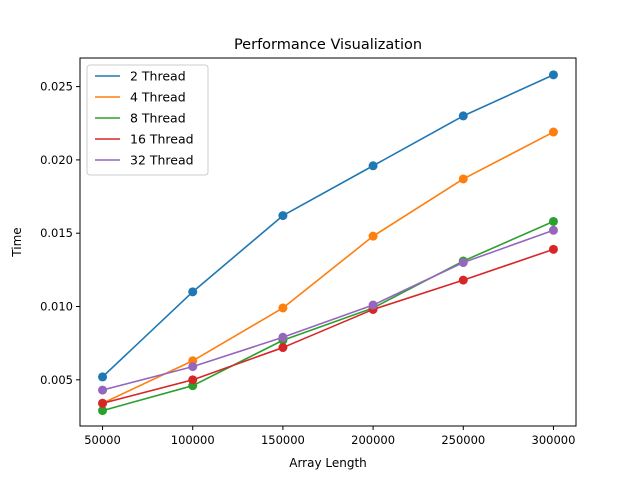 The height and width of the screenshot is (480, 640). I want to click on legend-entry: 4 Thread, so click(140, 97).